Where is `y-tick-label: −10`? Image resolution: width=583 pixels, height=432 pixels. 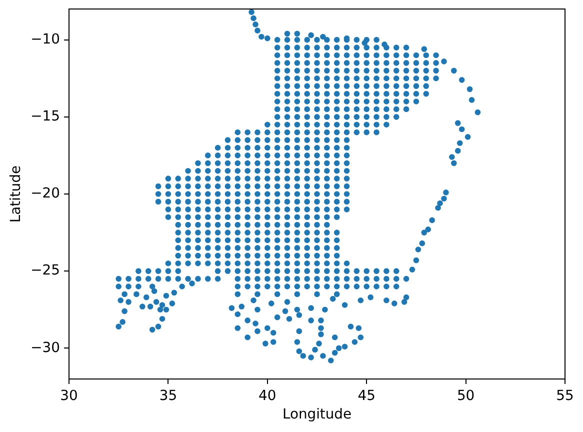
y-tick-label: −10 is located at coordinates (45, 39).